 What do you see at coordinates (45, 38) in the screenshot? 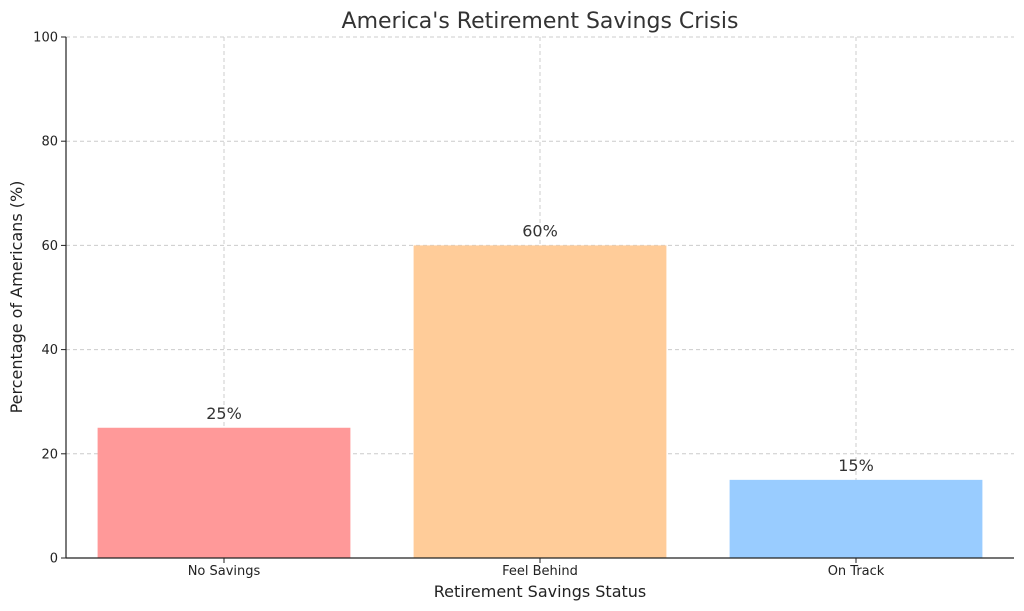
I see `y-tick-label: 100` at bounding box center [45, 38].